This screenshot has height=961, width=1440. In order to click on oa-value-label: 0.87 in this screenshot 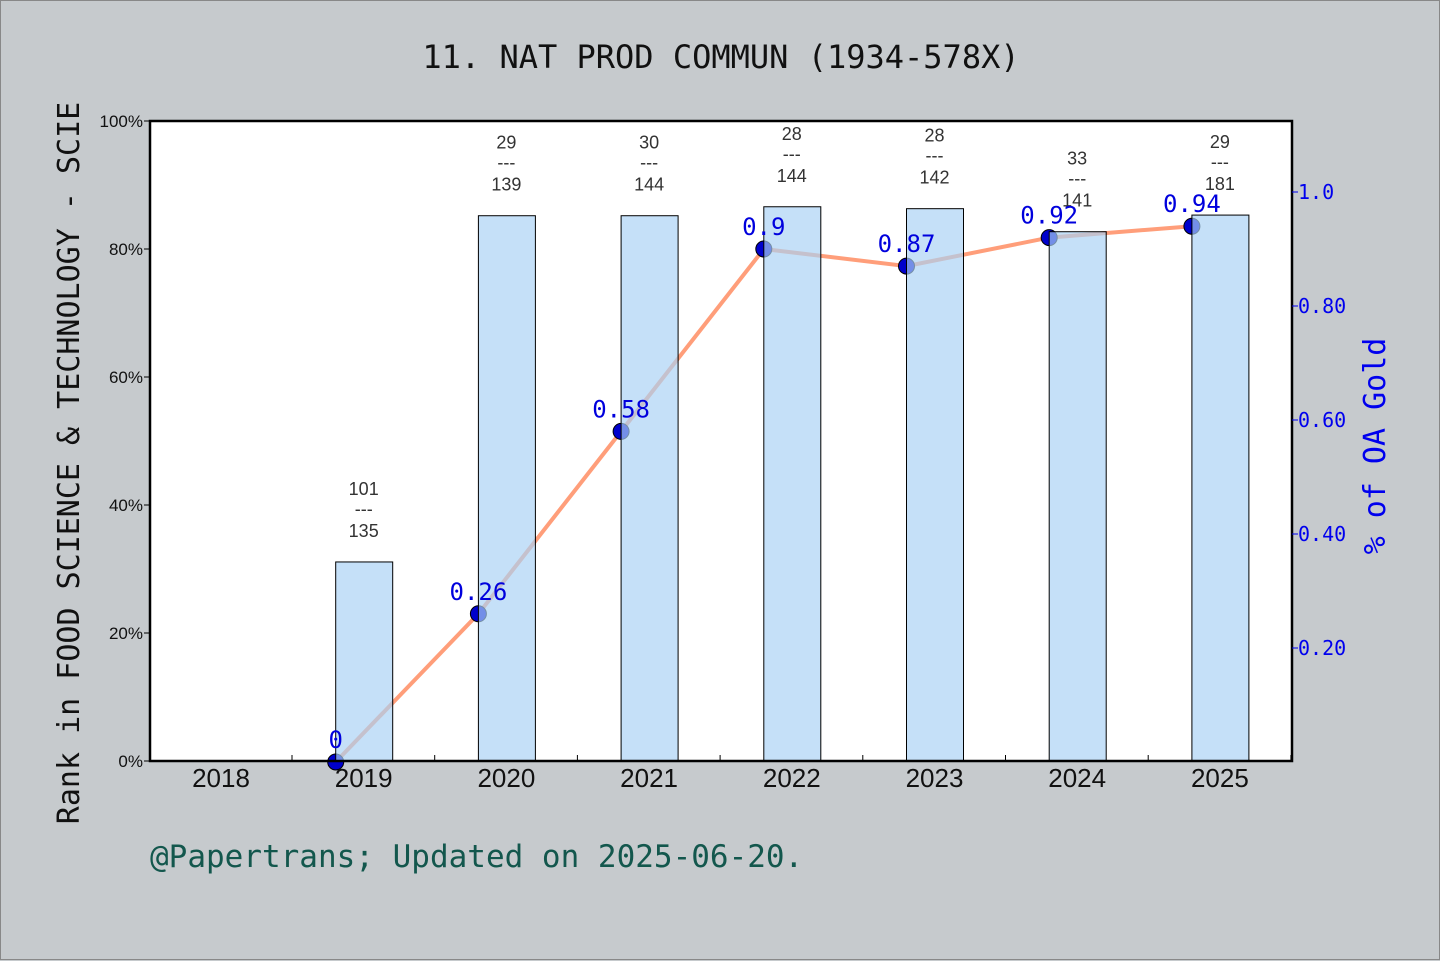, I will do `click(907, 244)`.